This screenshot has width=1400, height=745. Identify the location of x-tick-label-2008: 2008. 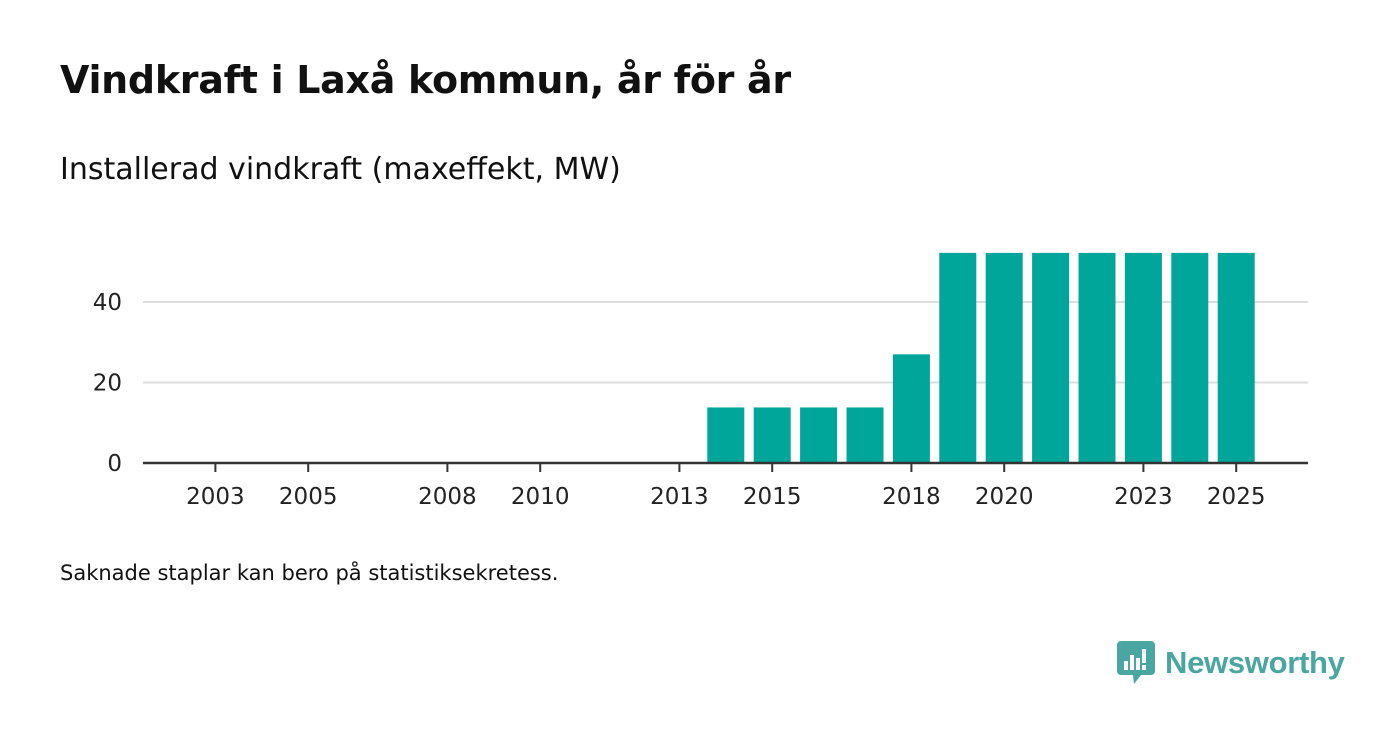
(447, 497).